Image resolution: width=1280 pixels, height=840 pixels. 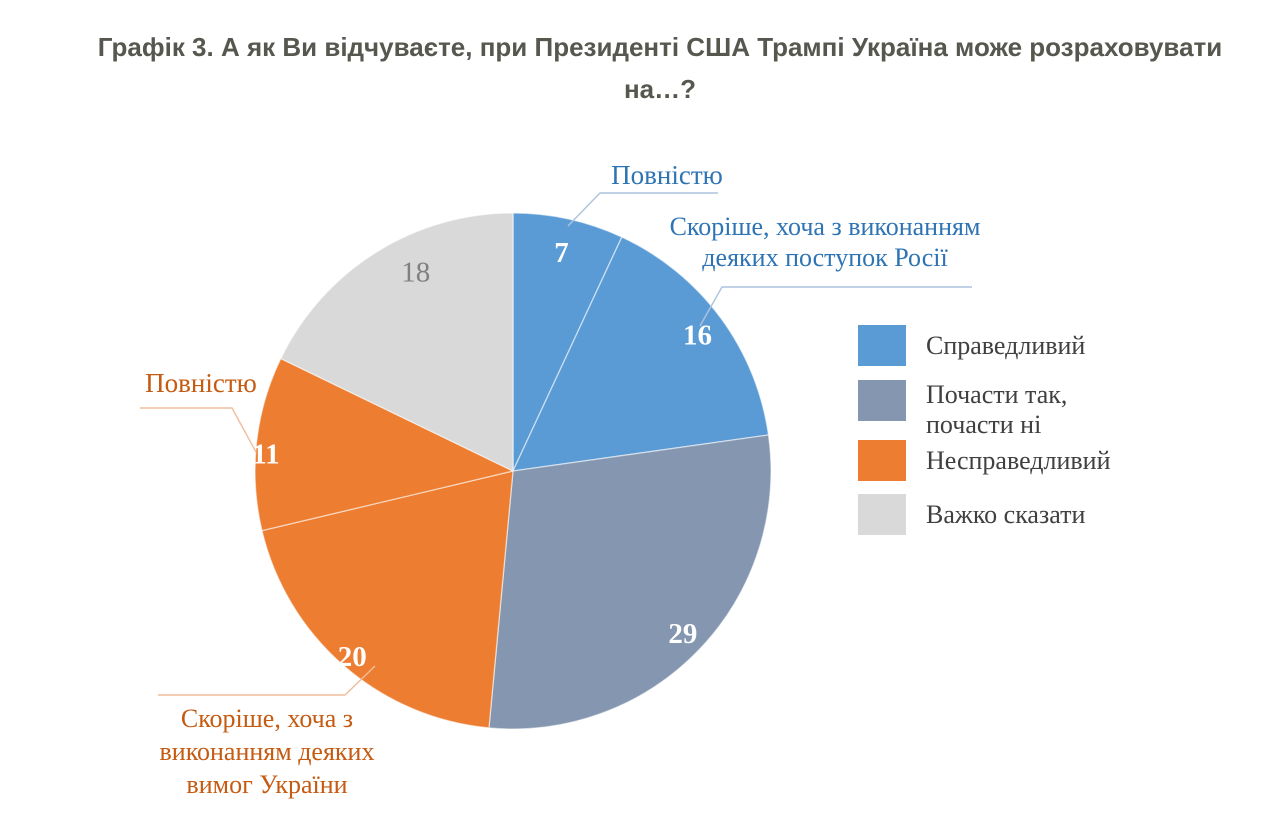 What do you see at coordinates (882, 514) in the screenshot?
I see `legend-swatch-hard-to-say` at bounding box center [882, 514].